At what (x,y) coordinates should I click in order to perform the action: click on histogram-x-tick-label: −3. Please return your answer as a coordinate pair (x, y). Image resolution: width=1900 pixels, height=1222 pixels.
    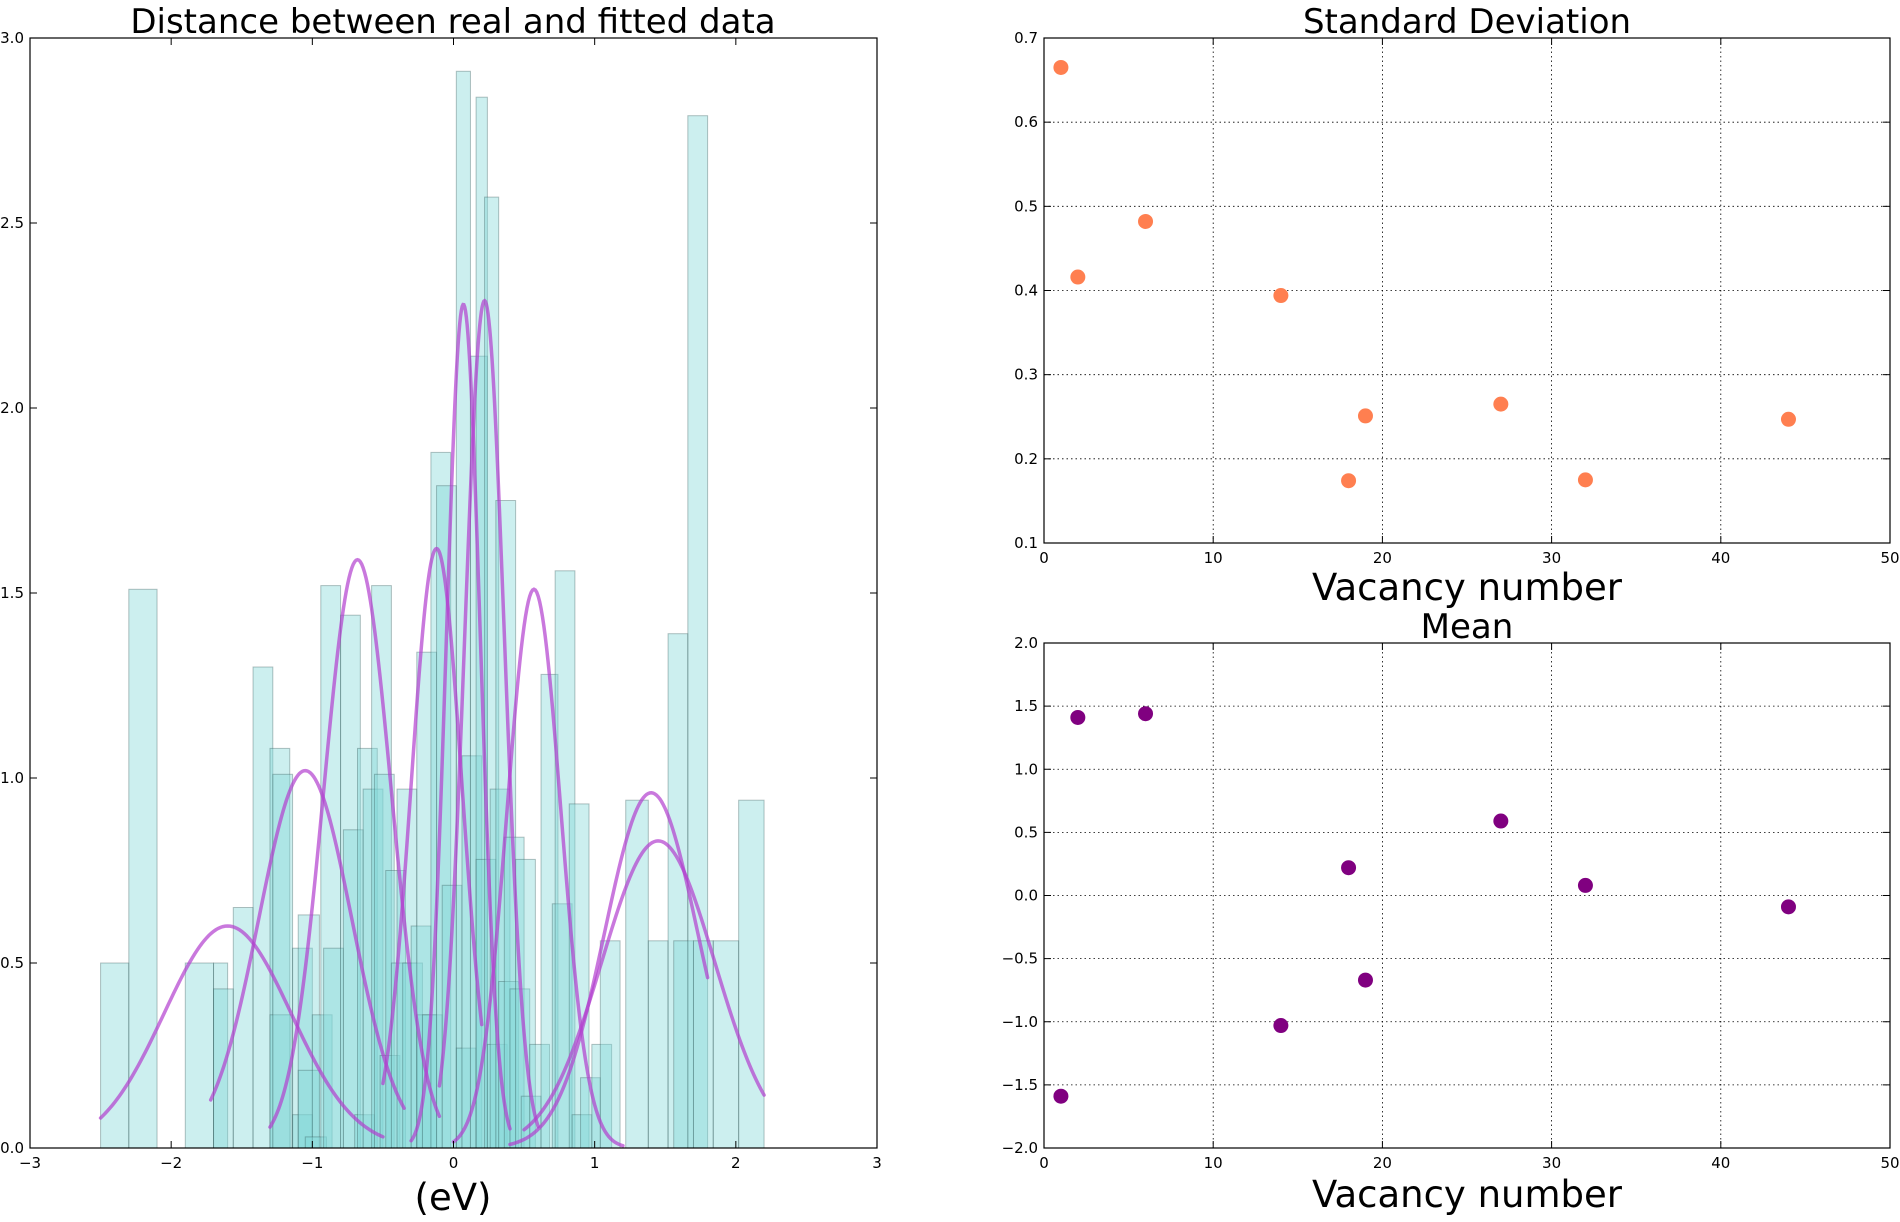
    Looking at the image, I should click on (30, 1163).